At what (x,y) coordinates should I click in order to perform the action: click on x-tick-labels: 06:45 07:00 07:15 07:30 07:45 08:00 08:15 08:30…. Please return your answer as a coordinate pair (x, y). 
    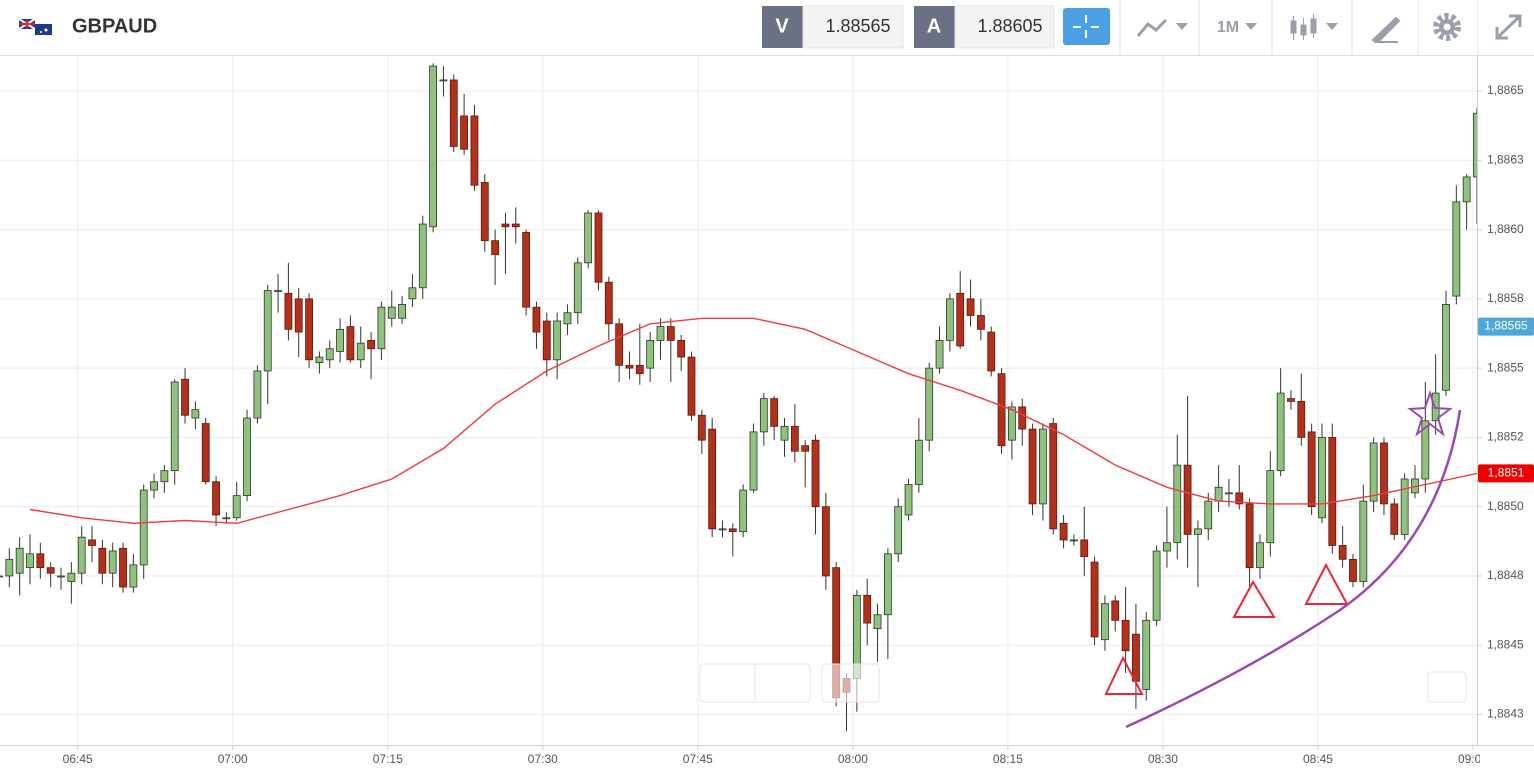
    Looking at the image, I should click on (775, 759).